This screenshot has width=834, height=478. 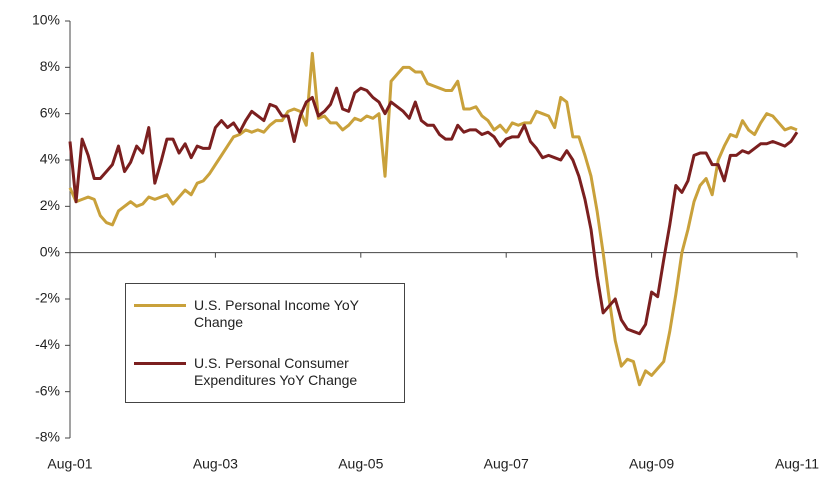 What do you see at coordinates (360, 464) in the screenshot?
I see `x-tick-label: Aug-05` at bounding box center [360, 464].